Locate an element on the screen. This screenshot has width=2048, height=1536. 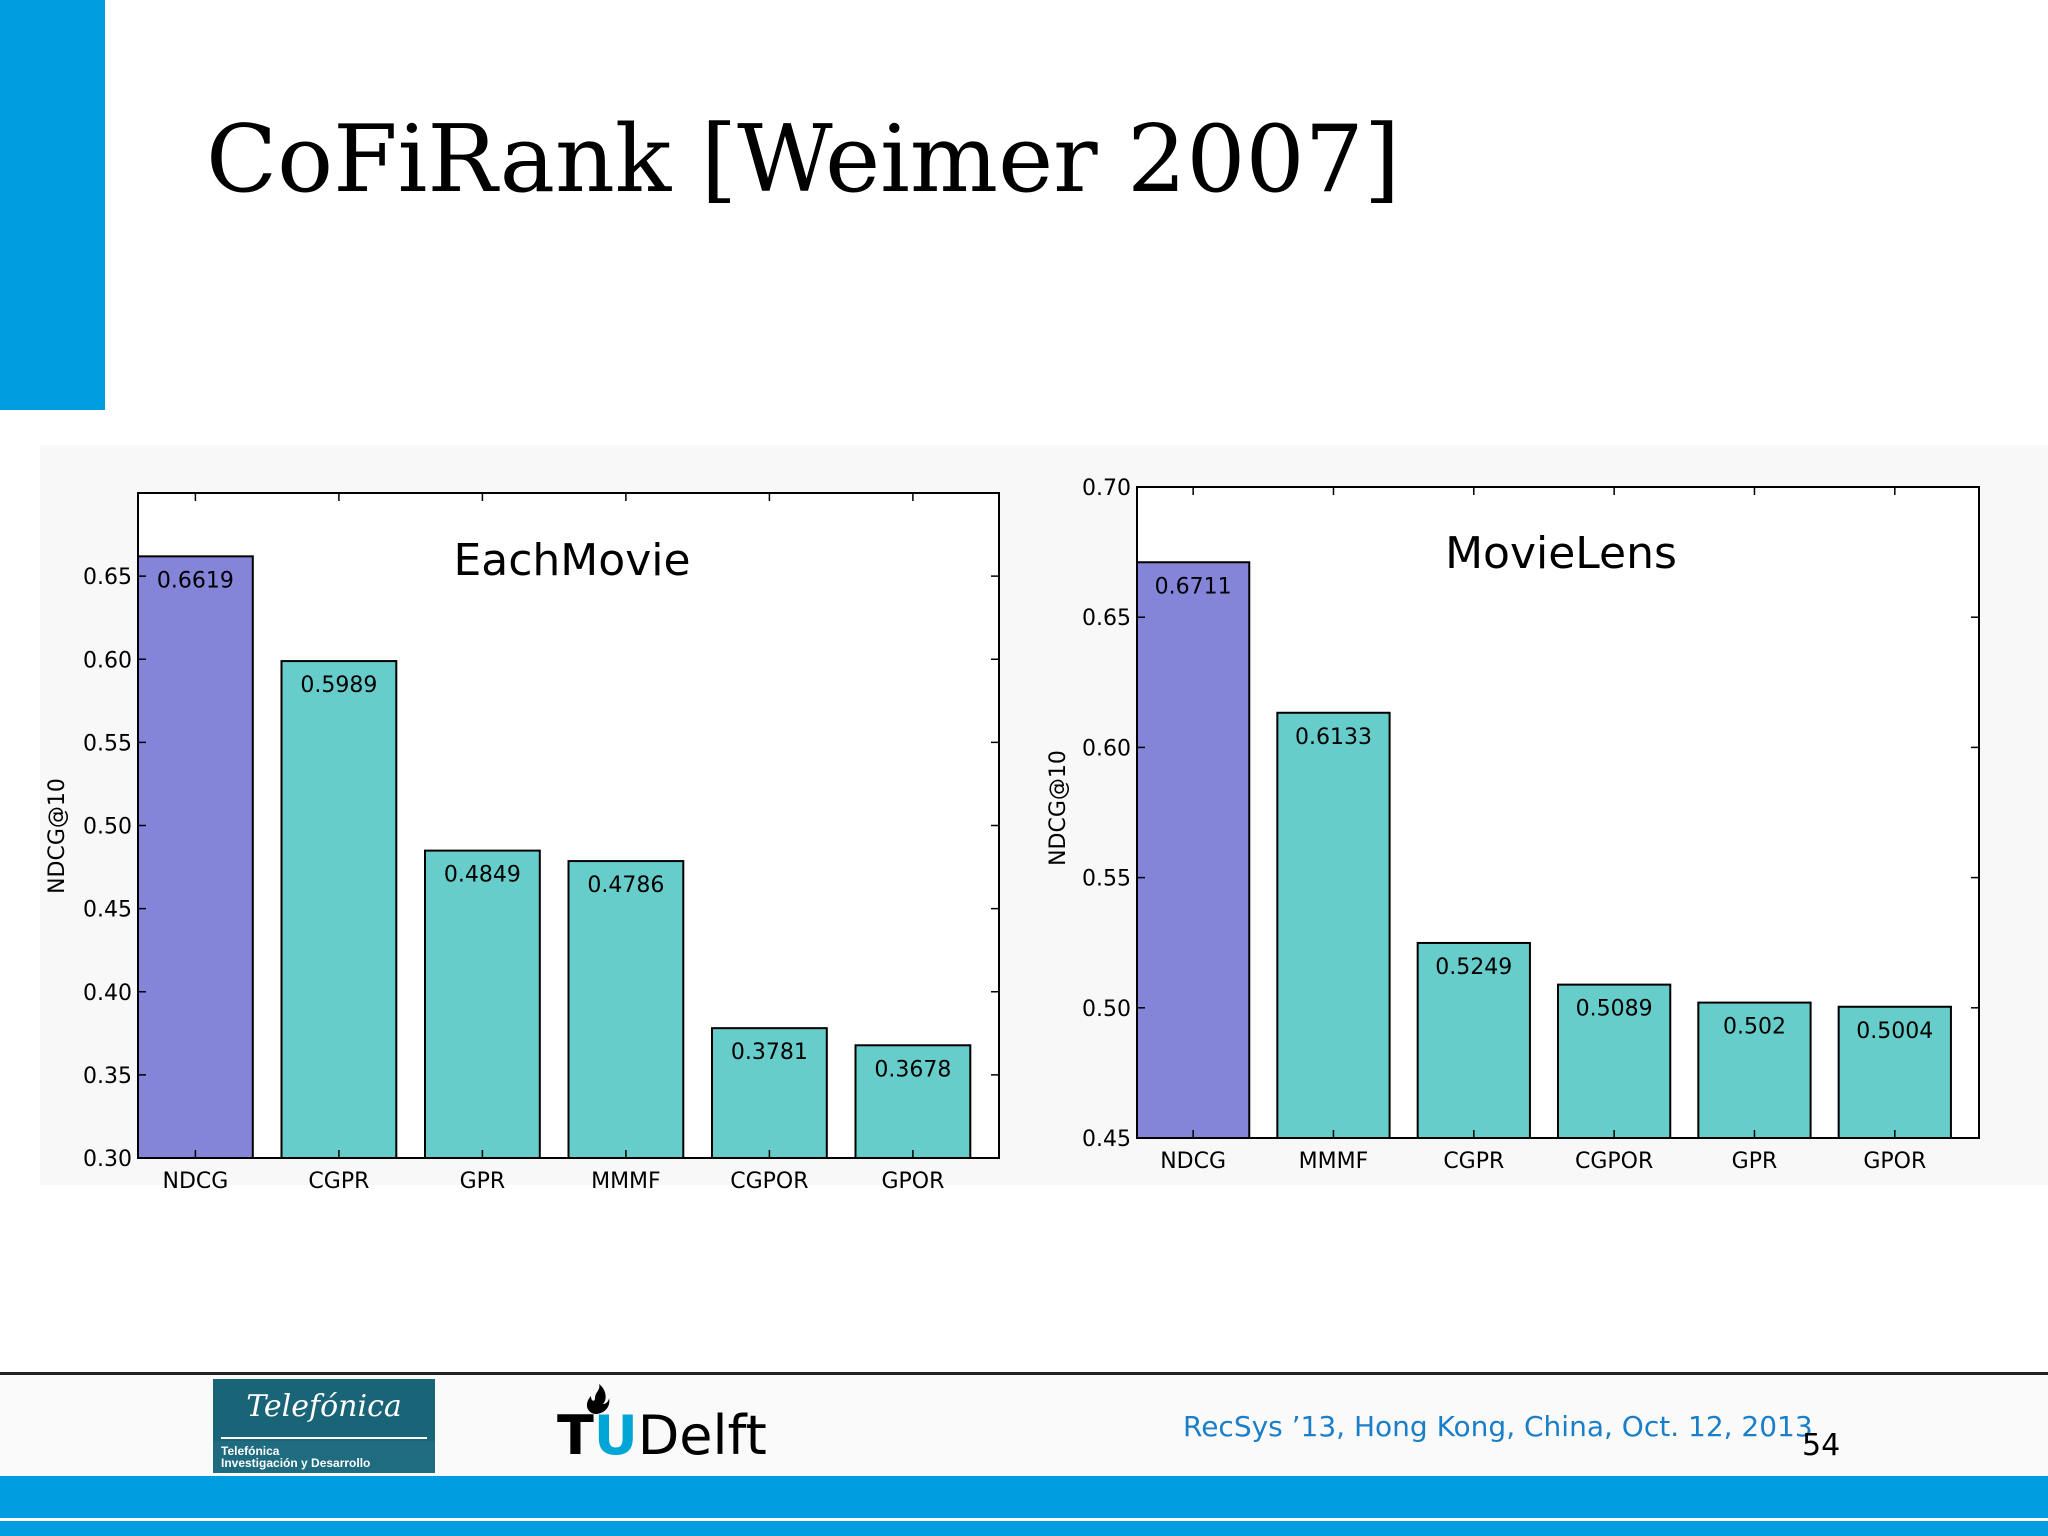
page-number: 54 is located at coordinates (1821, 1445).